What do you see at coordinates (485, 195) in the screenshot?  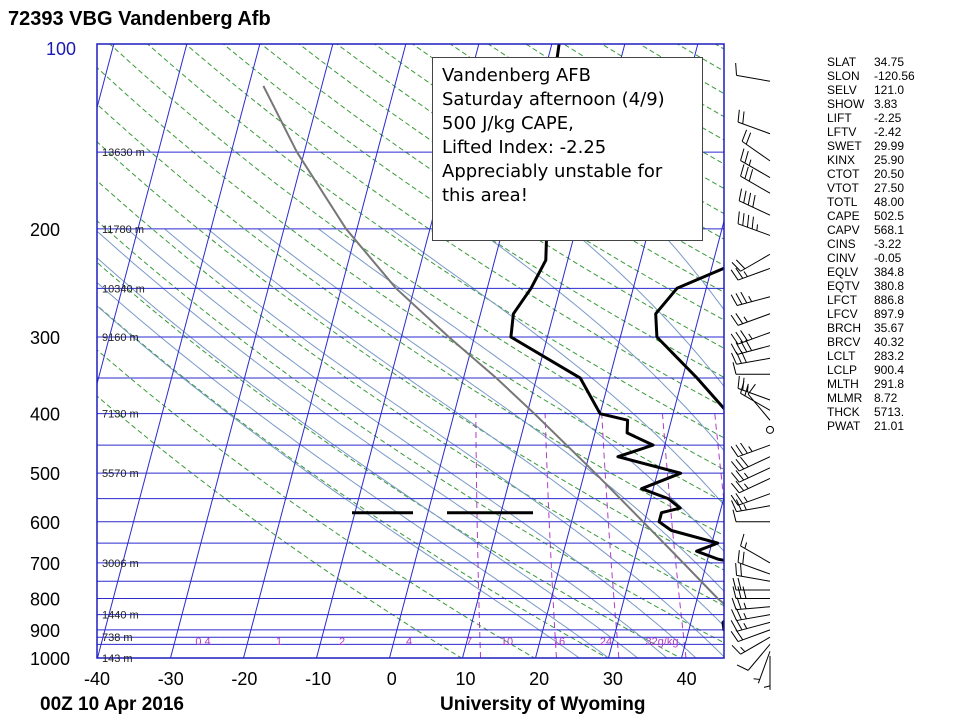 I see `annotation-line: this area!` at bounding box center [485, 195].